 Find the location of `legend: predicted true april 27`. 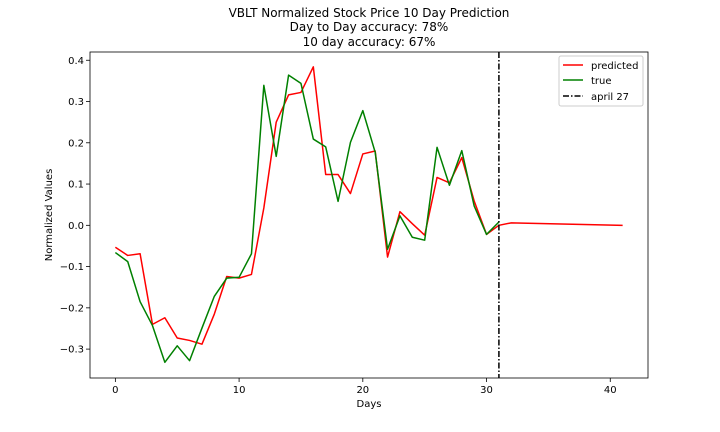

legend: predicted true april 27 is located at coordinates (601, 81).